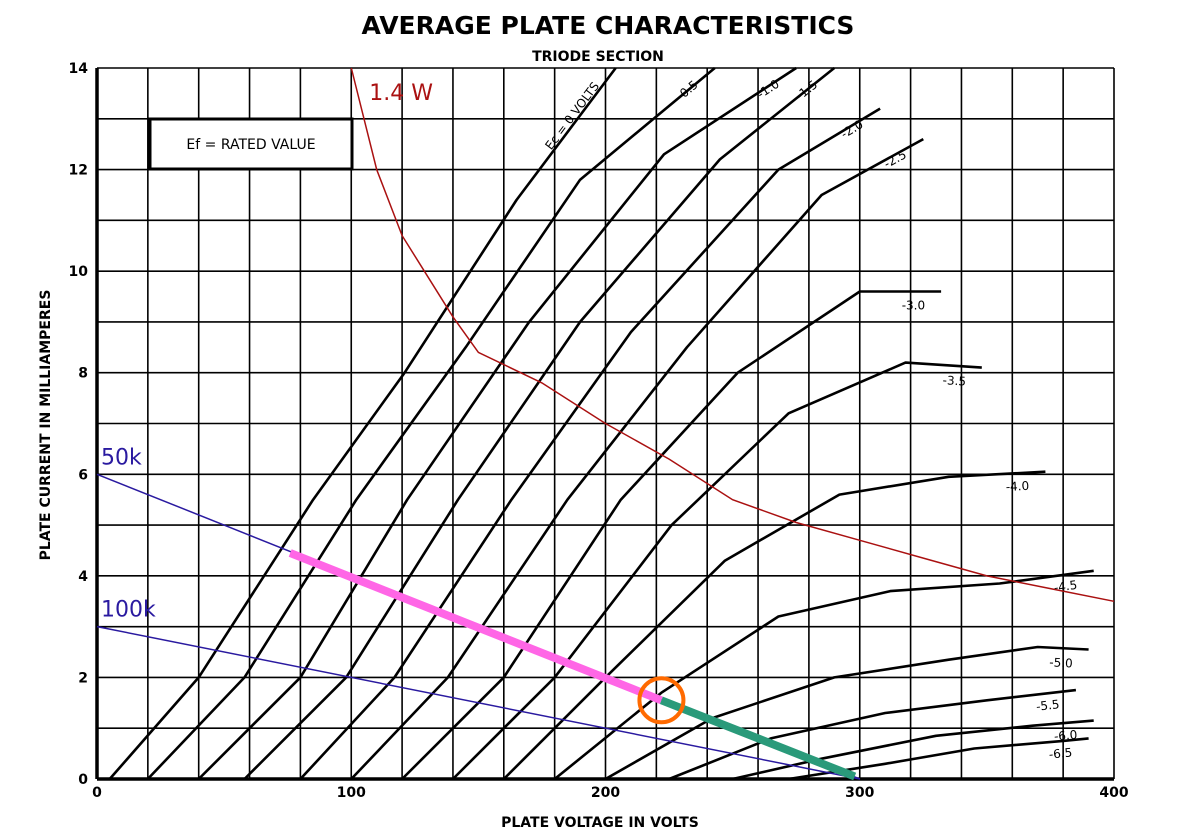 Image resolution: width=1188 pixels, height=836 pixels. I want to click on x-tick-label: 400, so click(1113, 793).